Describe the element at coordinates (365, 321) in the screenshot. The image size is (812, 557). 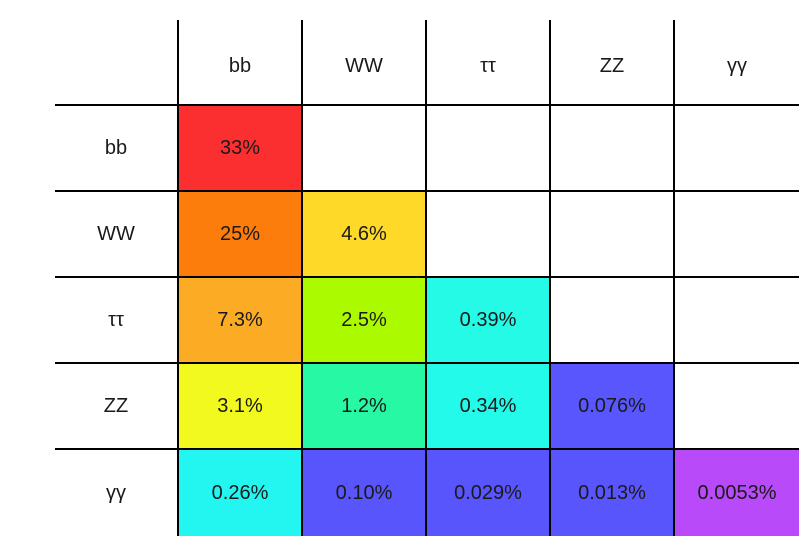
I see `table-cell: 2.5%` at that location.